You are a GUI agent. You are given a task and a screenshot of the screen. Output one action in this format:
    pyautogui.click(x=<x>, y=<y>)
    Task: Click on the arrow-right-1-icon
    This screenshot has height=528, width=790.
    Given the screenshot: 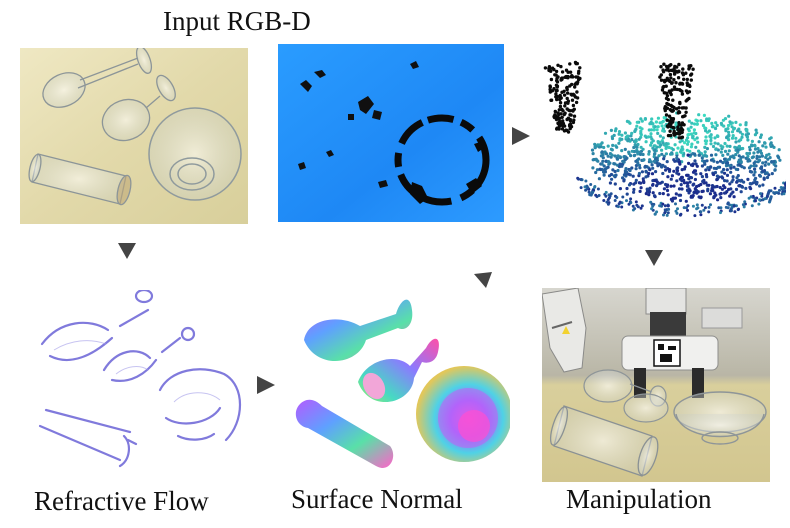 What is the action you would take?
    pyautogui.click(x=521, y=136)
    